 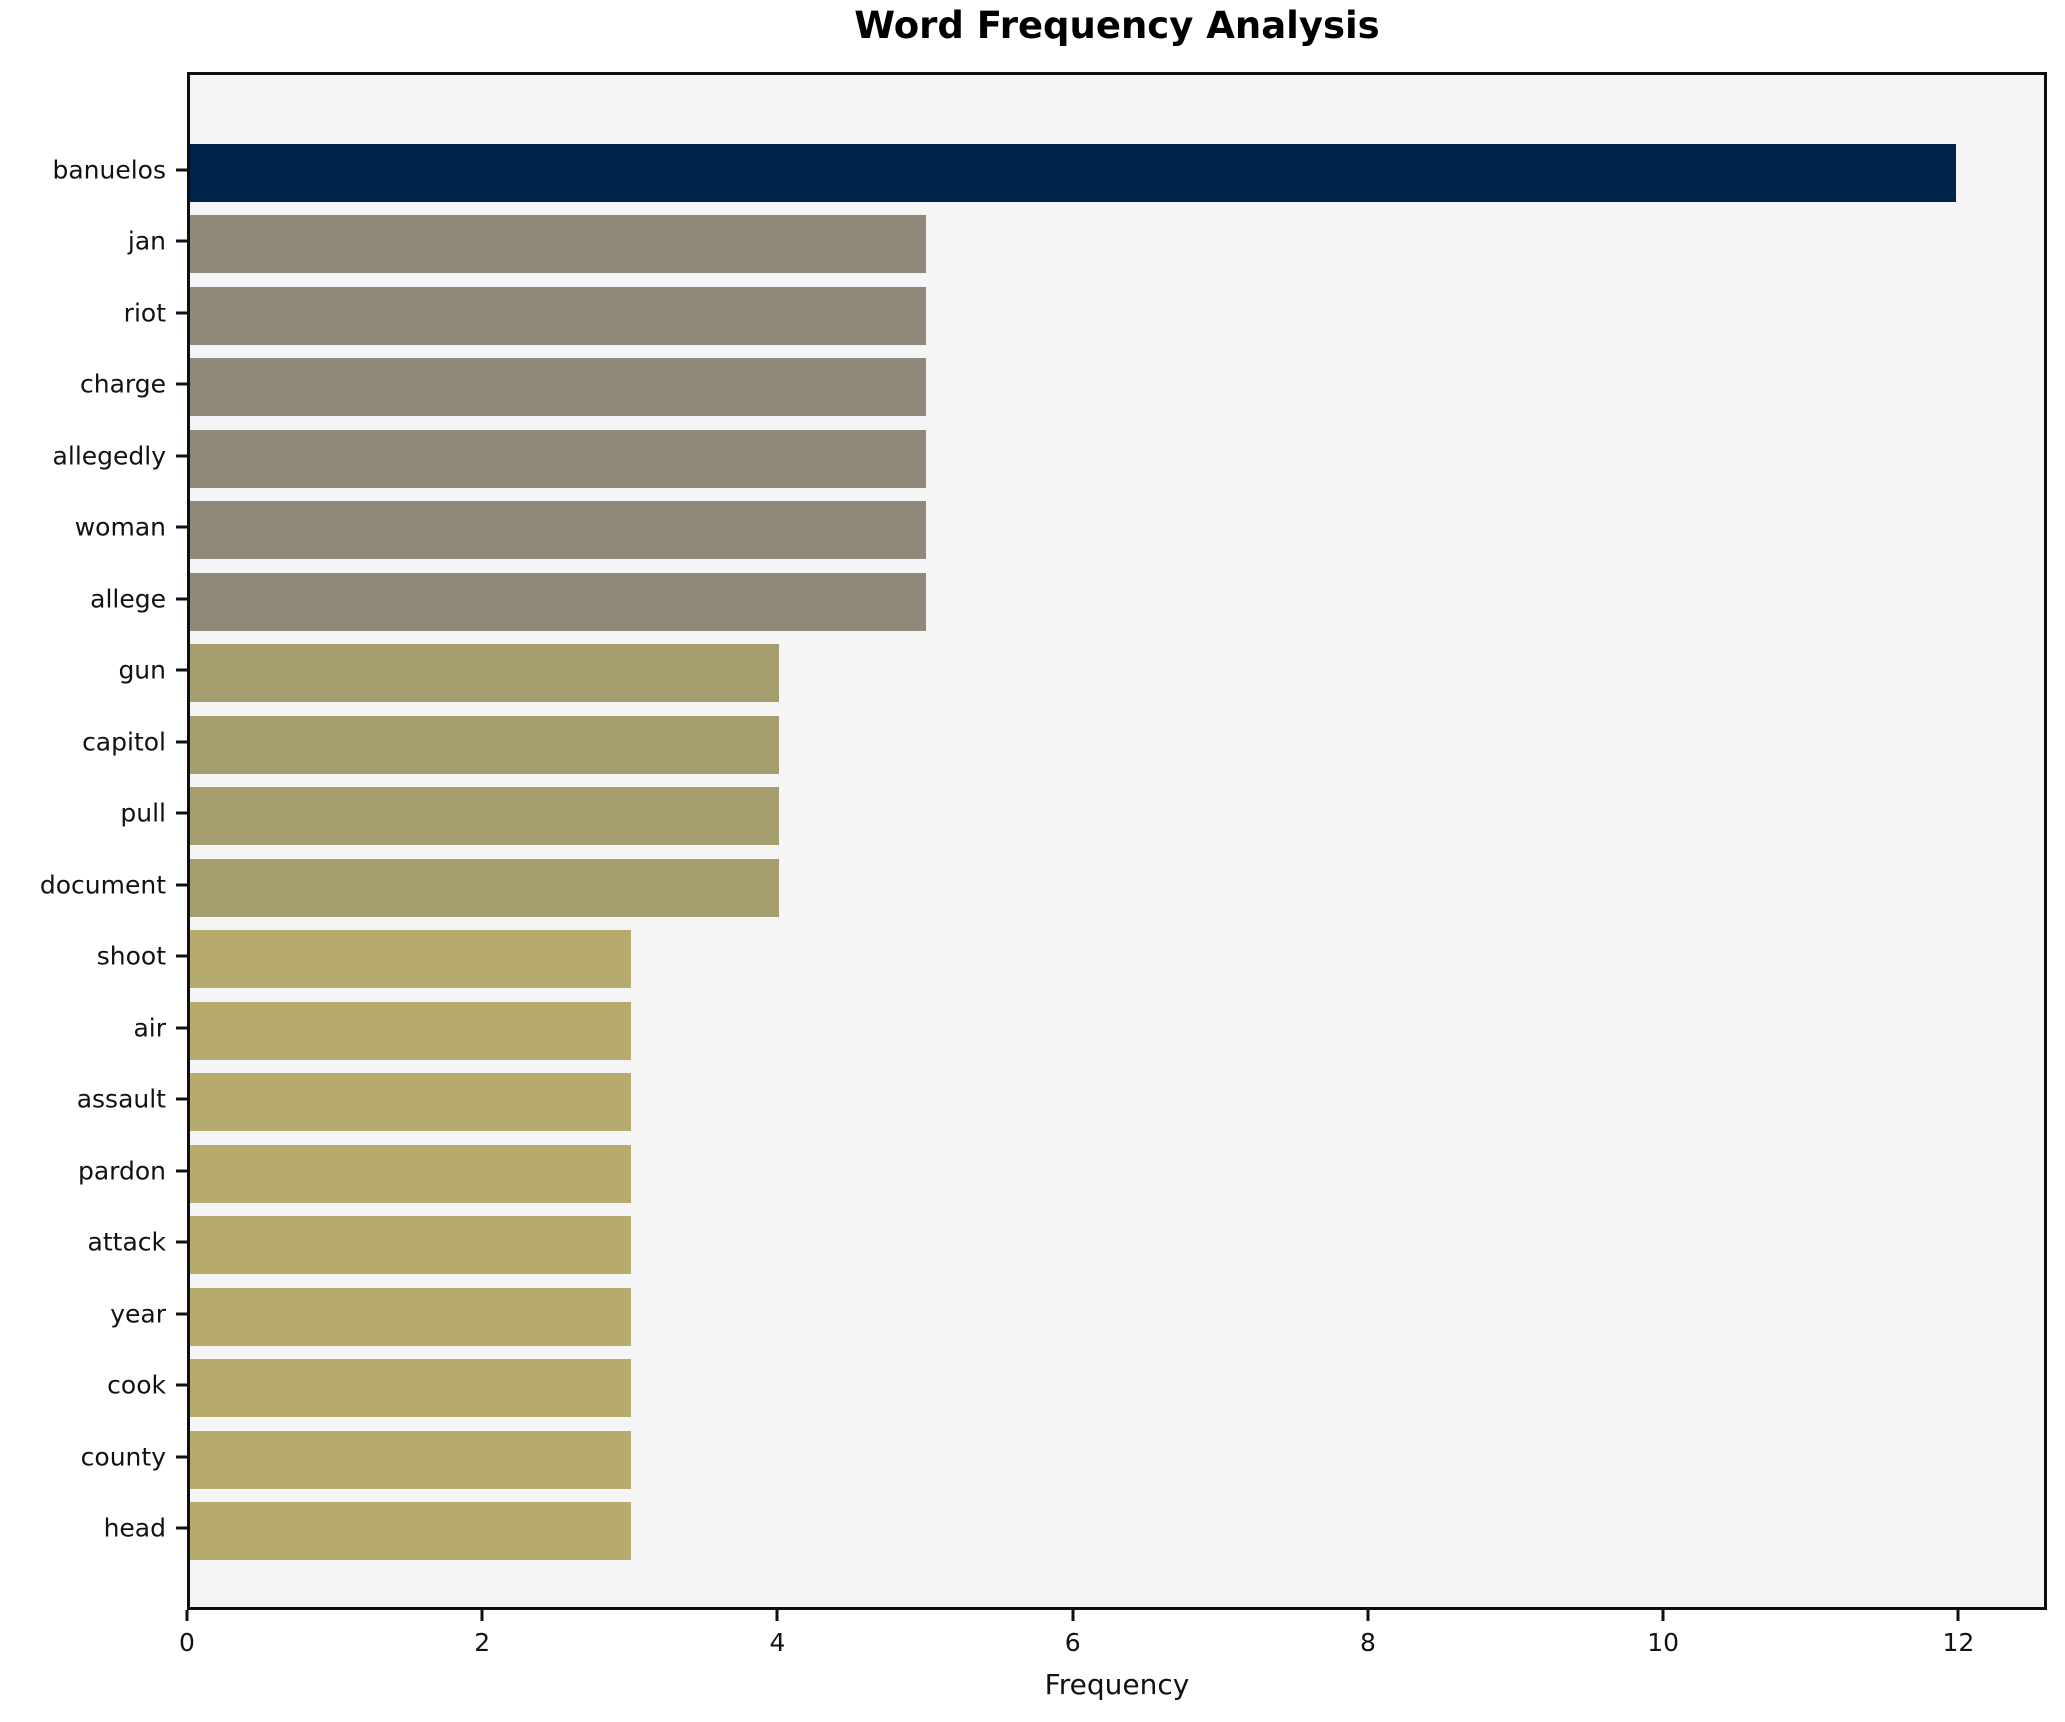 I want to click on y-axis-label: allegedly, so click(x=109, y=456).